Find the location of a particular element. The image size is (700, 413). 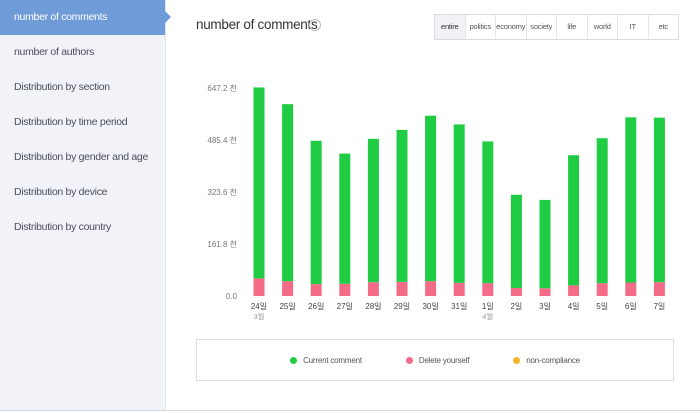

x-tick-label: 4일 is located at coordinates (574, 306).